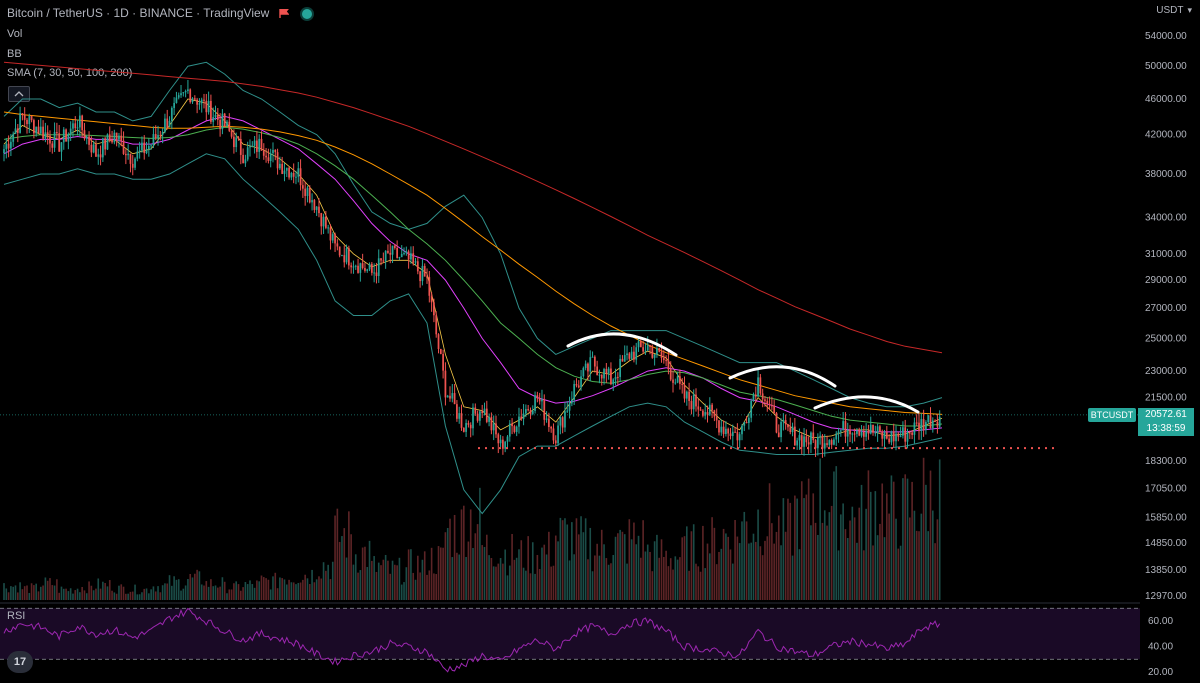 The height and width of the screenshot is (683, 1200). Describe the element at coordinates (1174, 10) in the screenshot. I see `currency-selector: USDT ▾` at that location.